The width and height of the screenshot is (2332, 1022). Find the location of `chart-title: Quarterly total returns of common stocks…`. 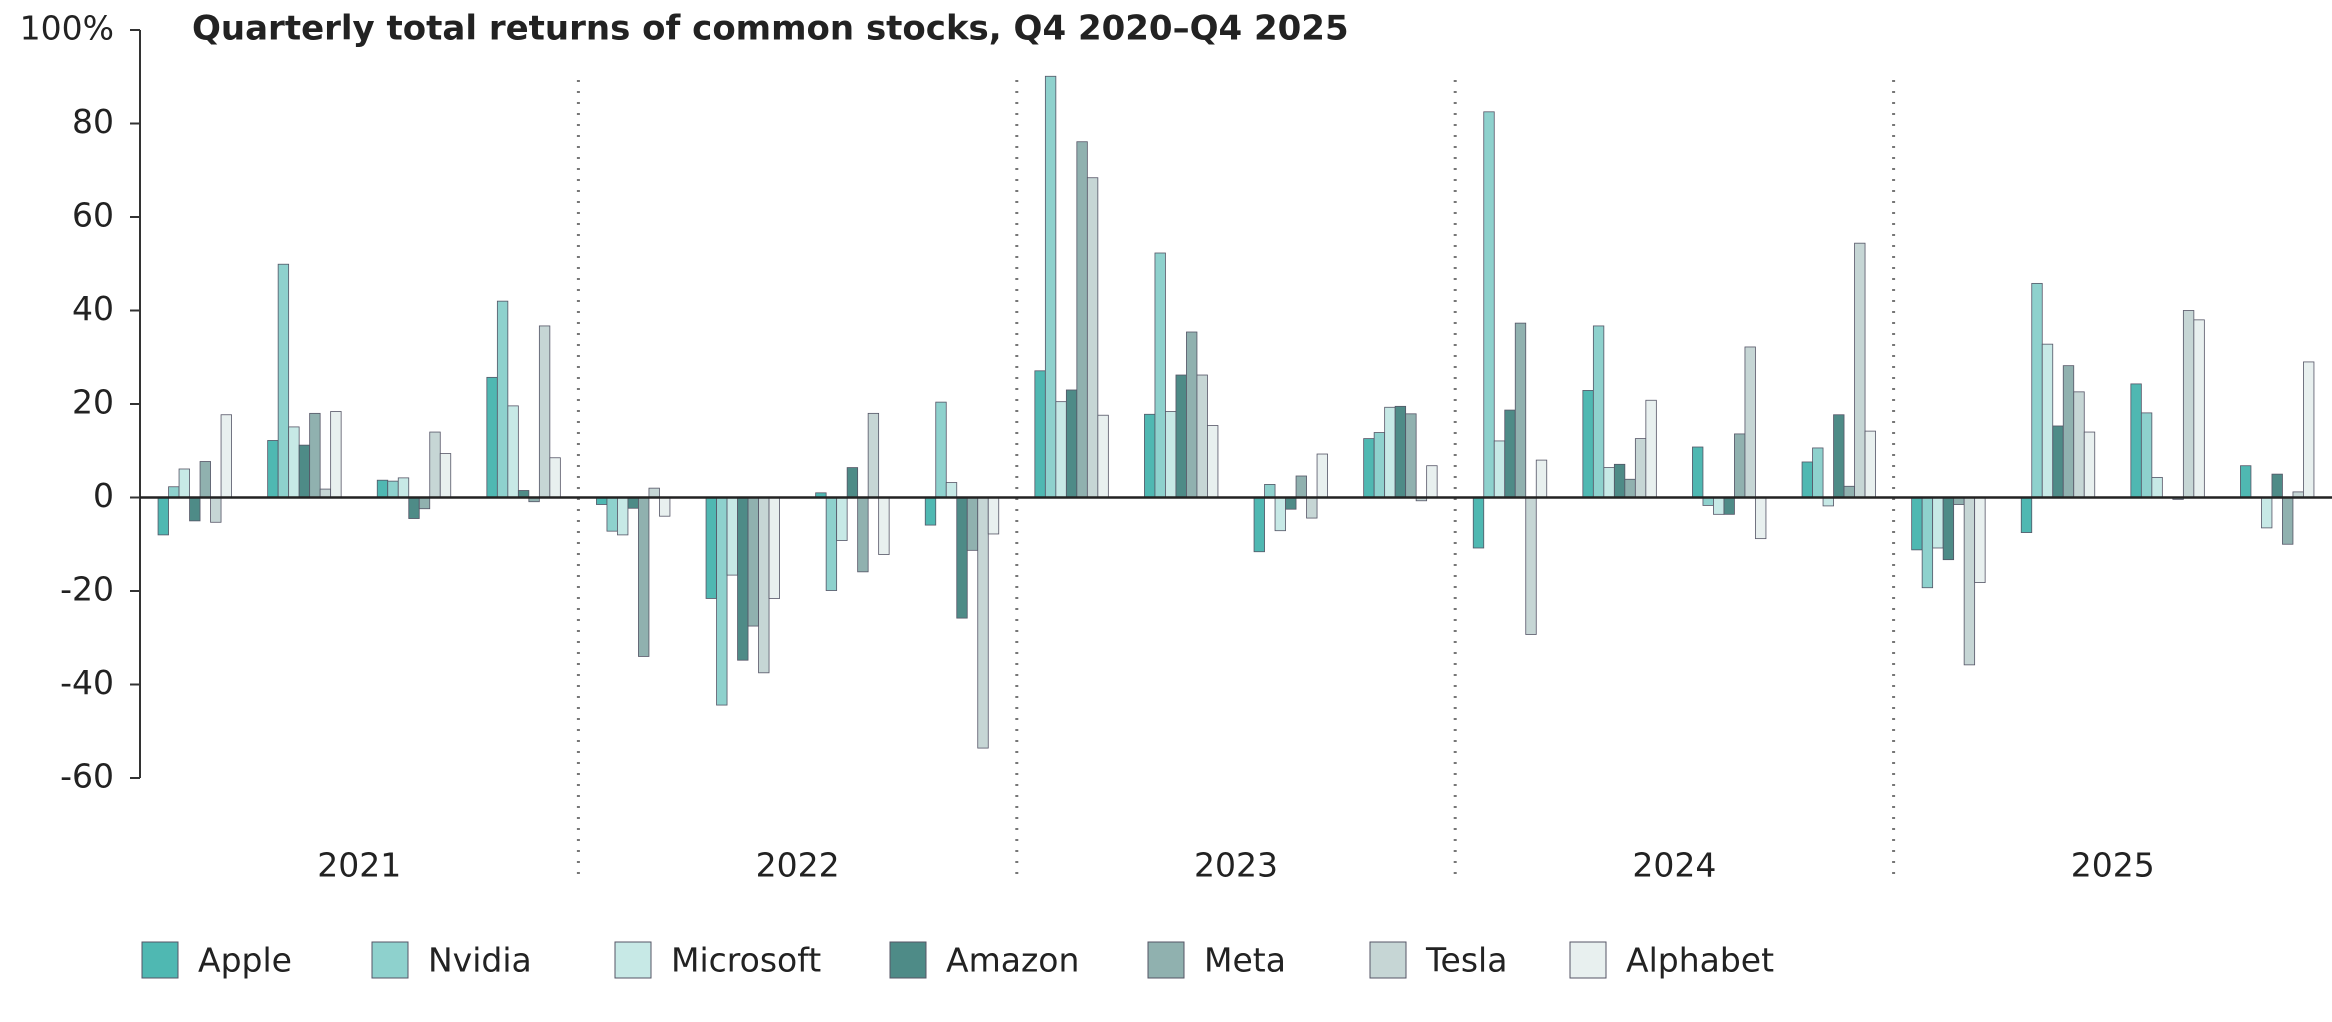

chart-title: Quarterly total returns of common stocks… is located at coordinates (770, 29).